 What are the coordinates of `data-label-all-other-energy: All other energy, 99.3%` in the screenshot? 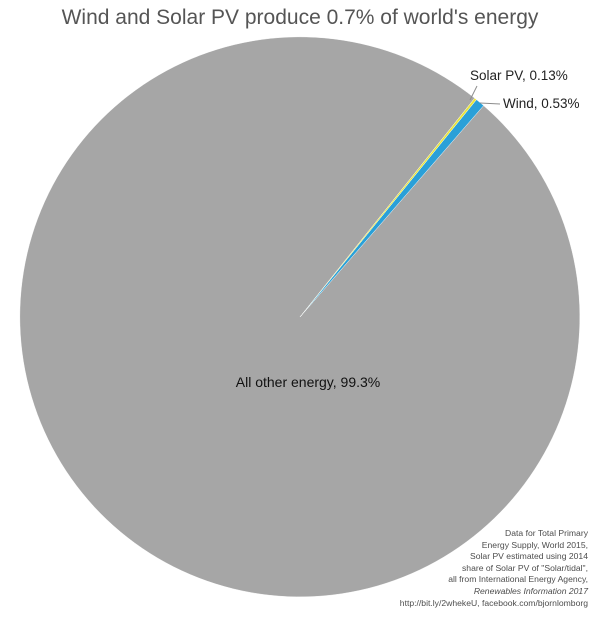 It's located at (308, 382).